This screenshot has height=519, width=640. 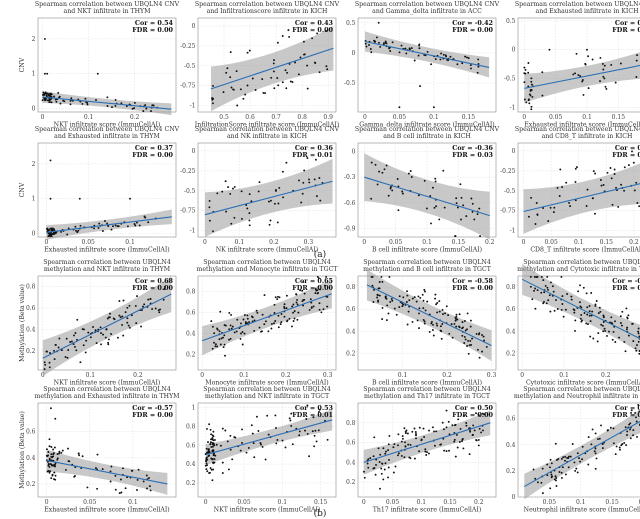 What do you see at coordinates (321, 502) in the screenshot?
I see `x-tick-label: 0.15` at bounding box center [321, 502].